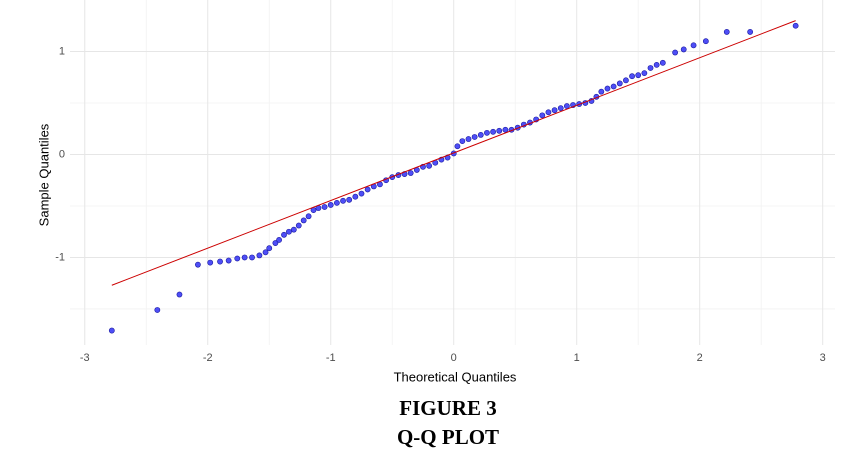 Image resolution: width=857 pixels, height=462 pixels. I want to click on y-tick-label: -1, so click(60, 257).